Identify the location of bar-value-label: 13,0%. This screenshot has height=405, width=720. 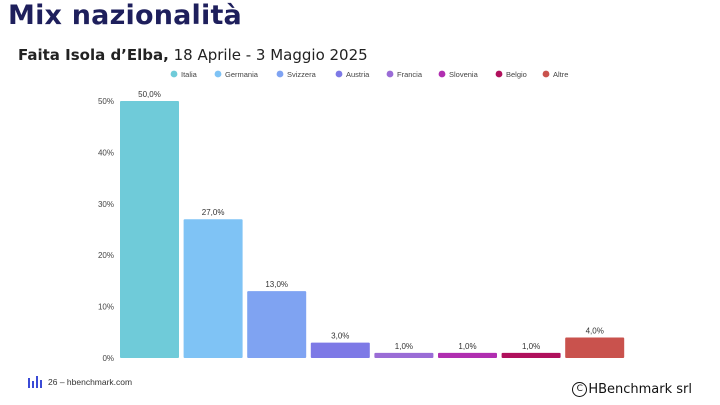
(276, 284).